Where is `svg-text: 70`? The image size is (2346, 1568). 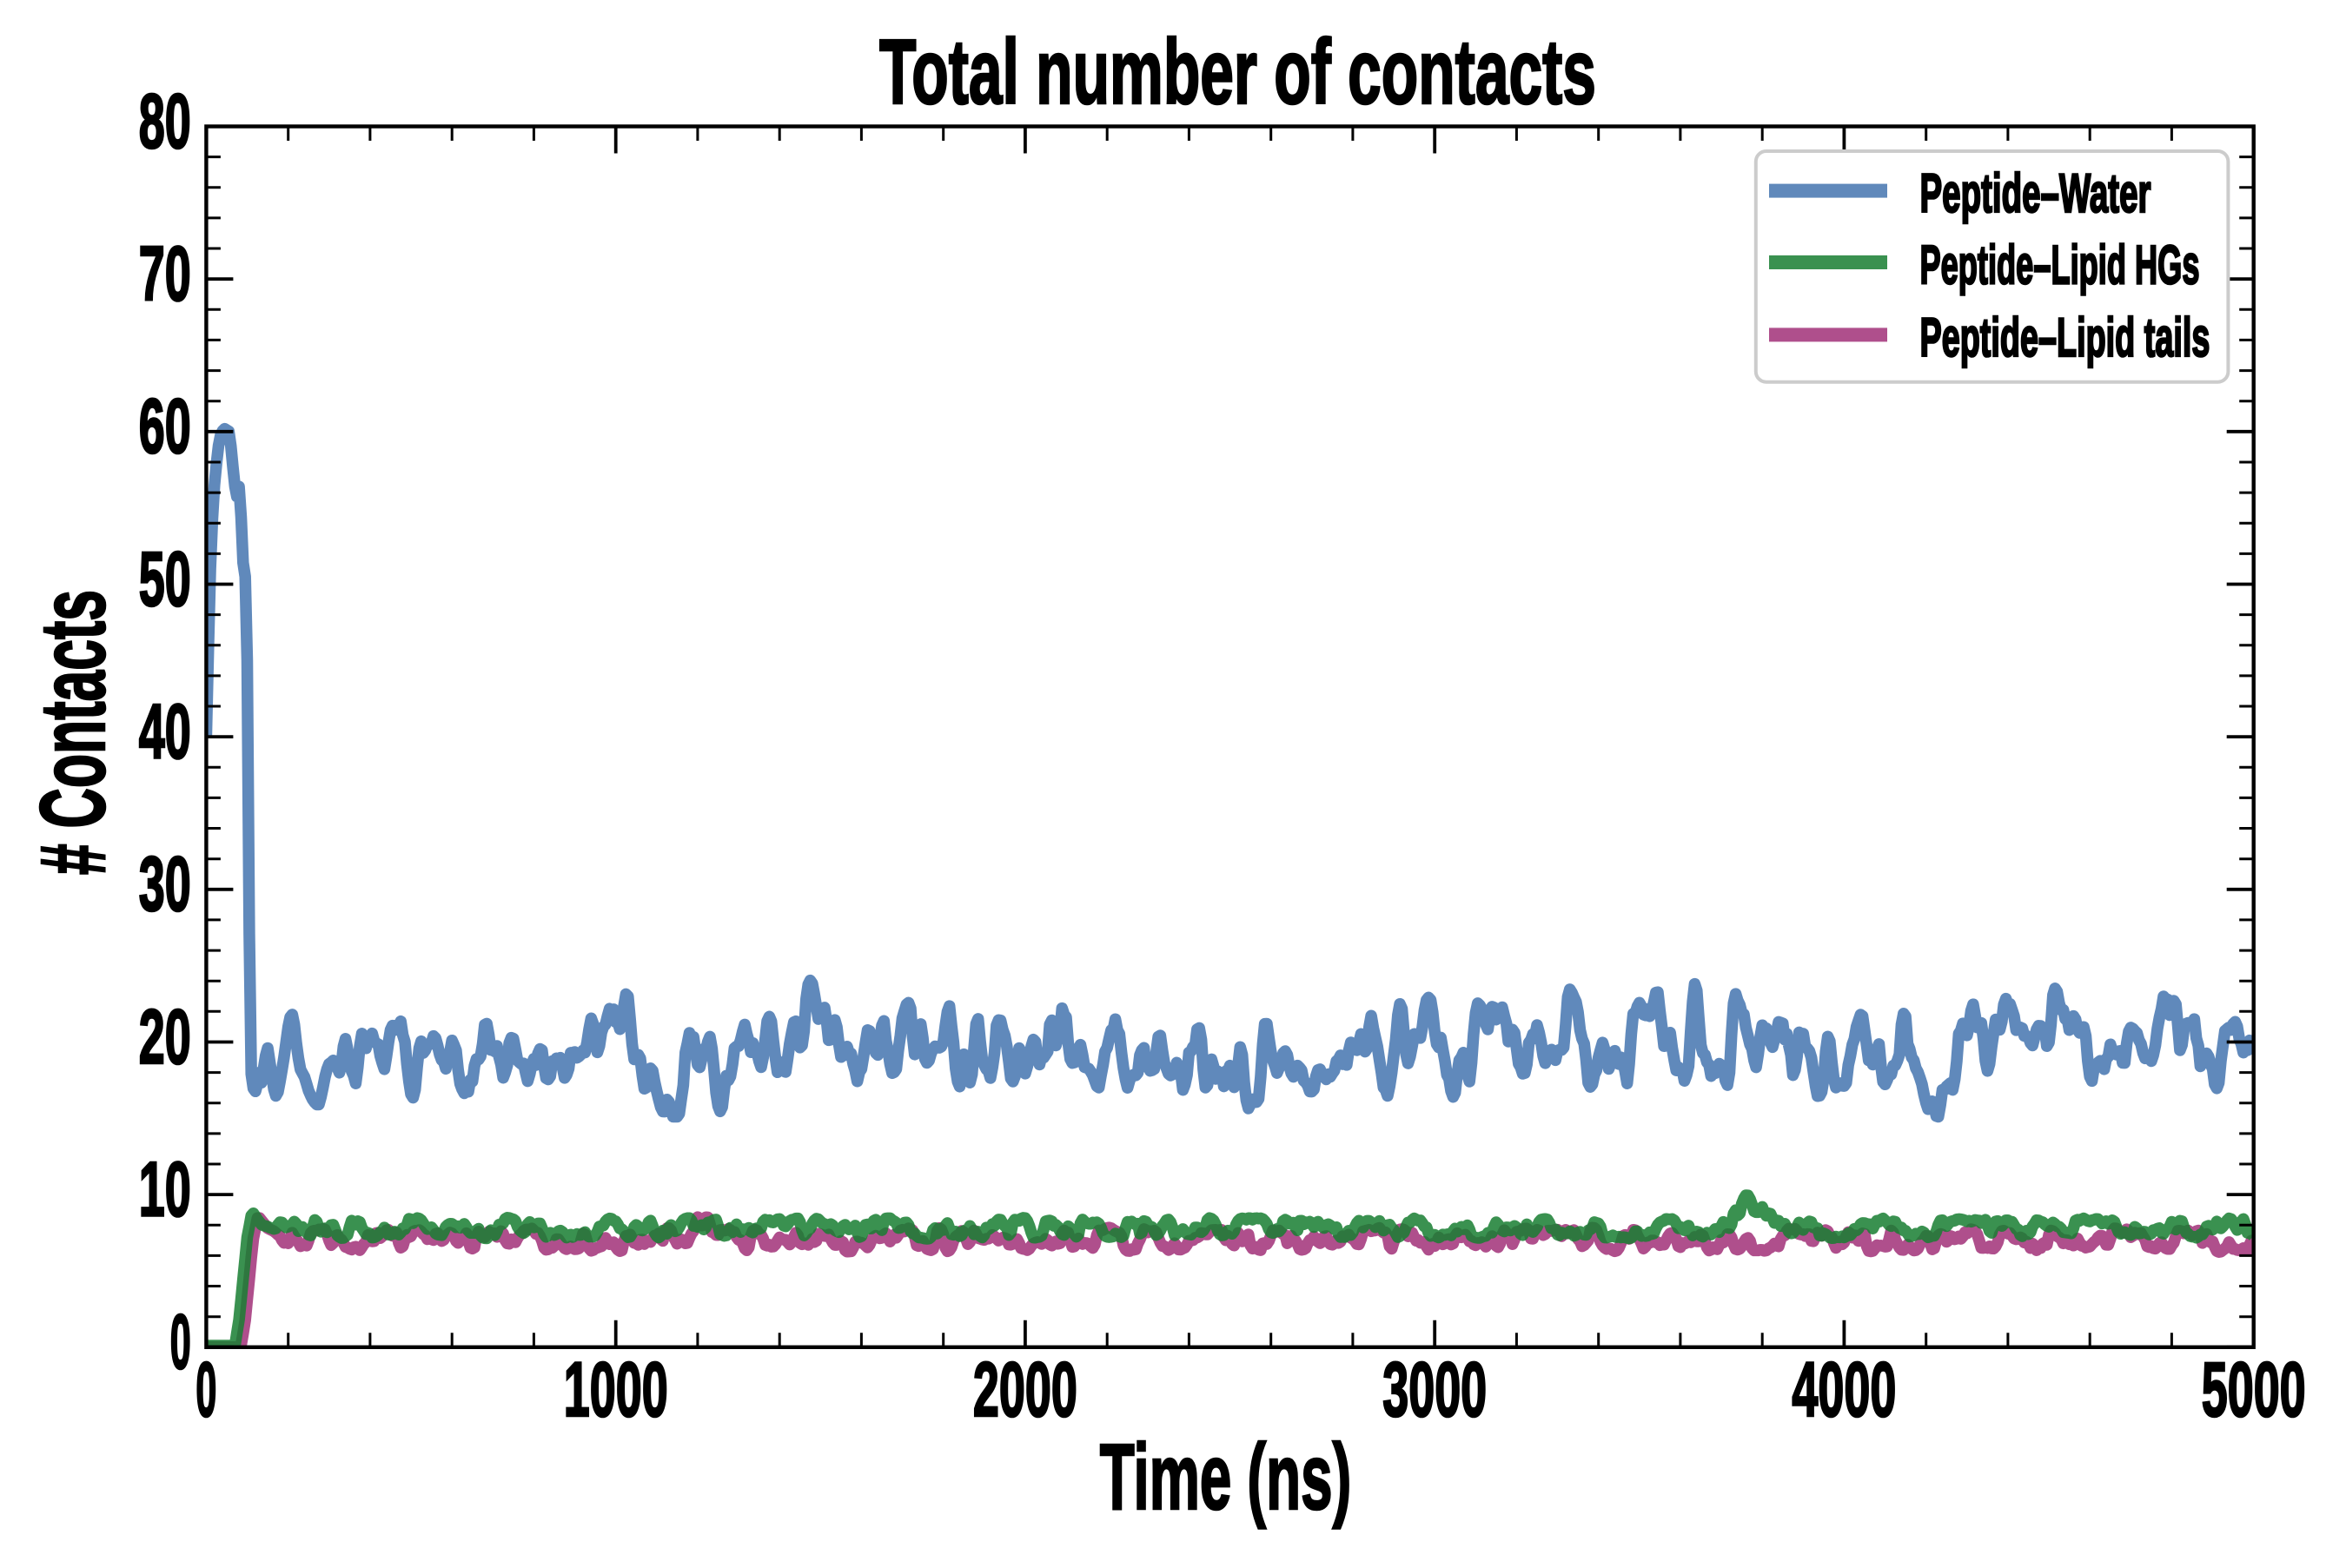
svg-text: 70 is located at coordinates (165, 273).